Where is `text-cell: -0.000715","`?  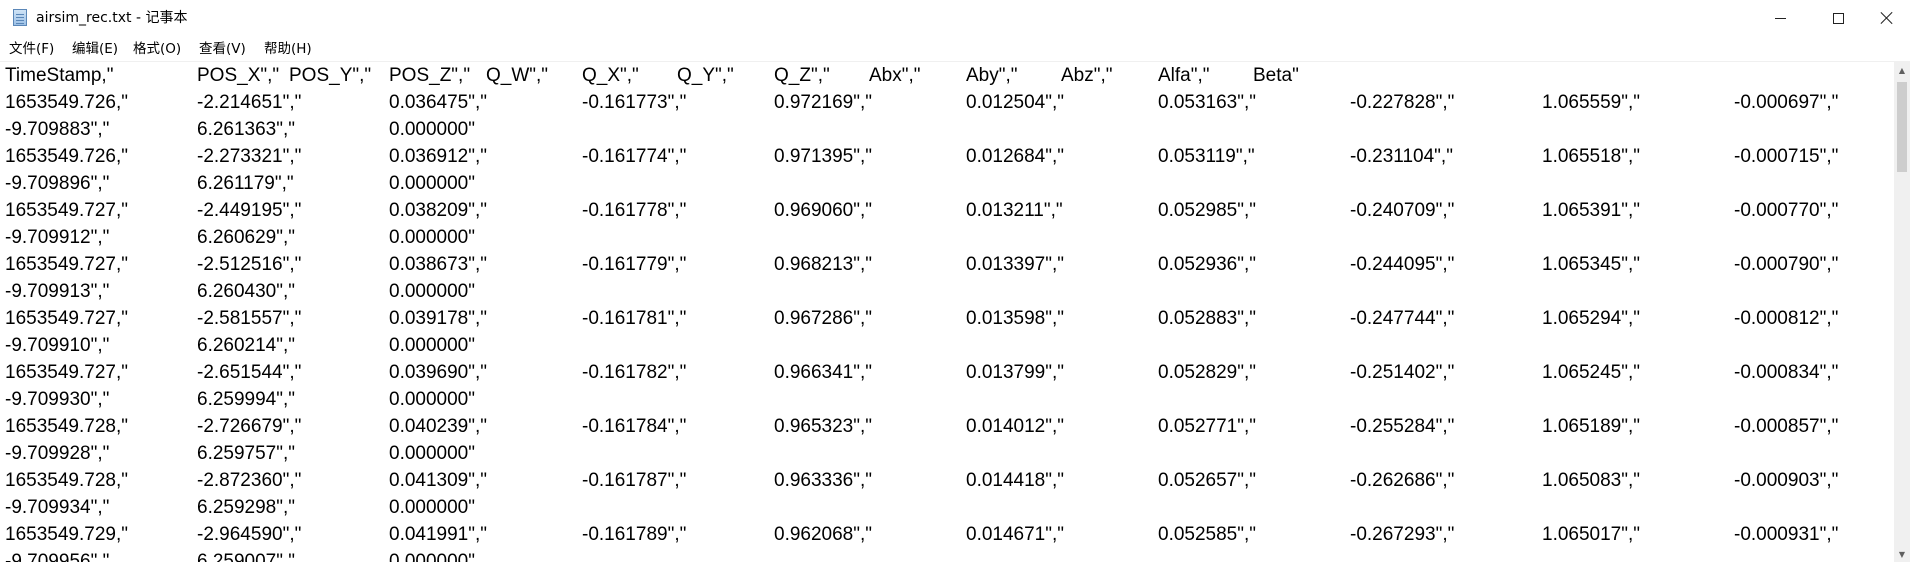 text-cell: -0.000715"," is located at coordinates (1786, 156).